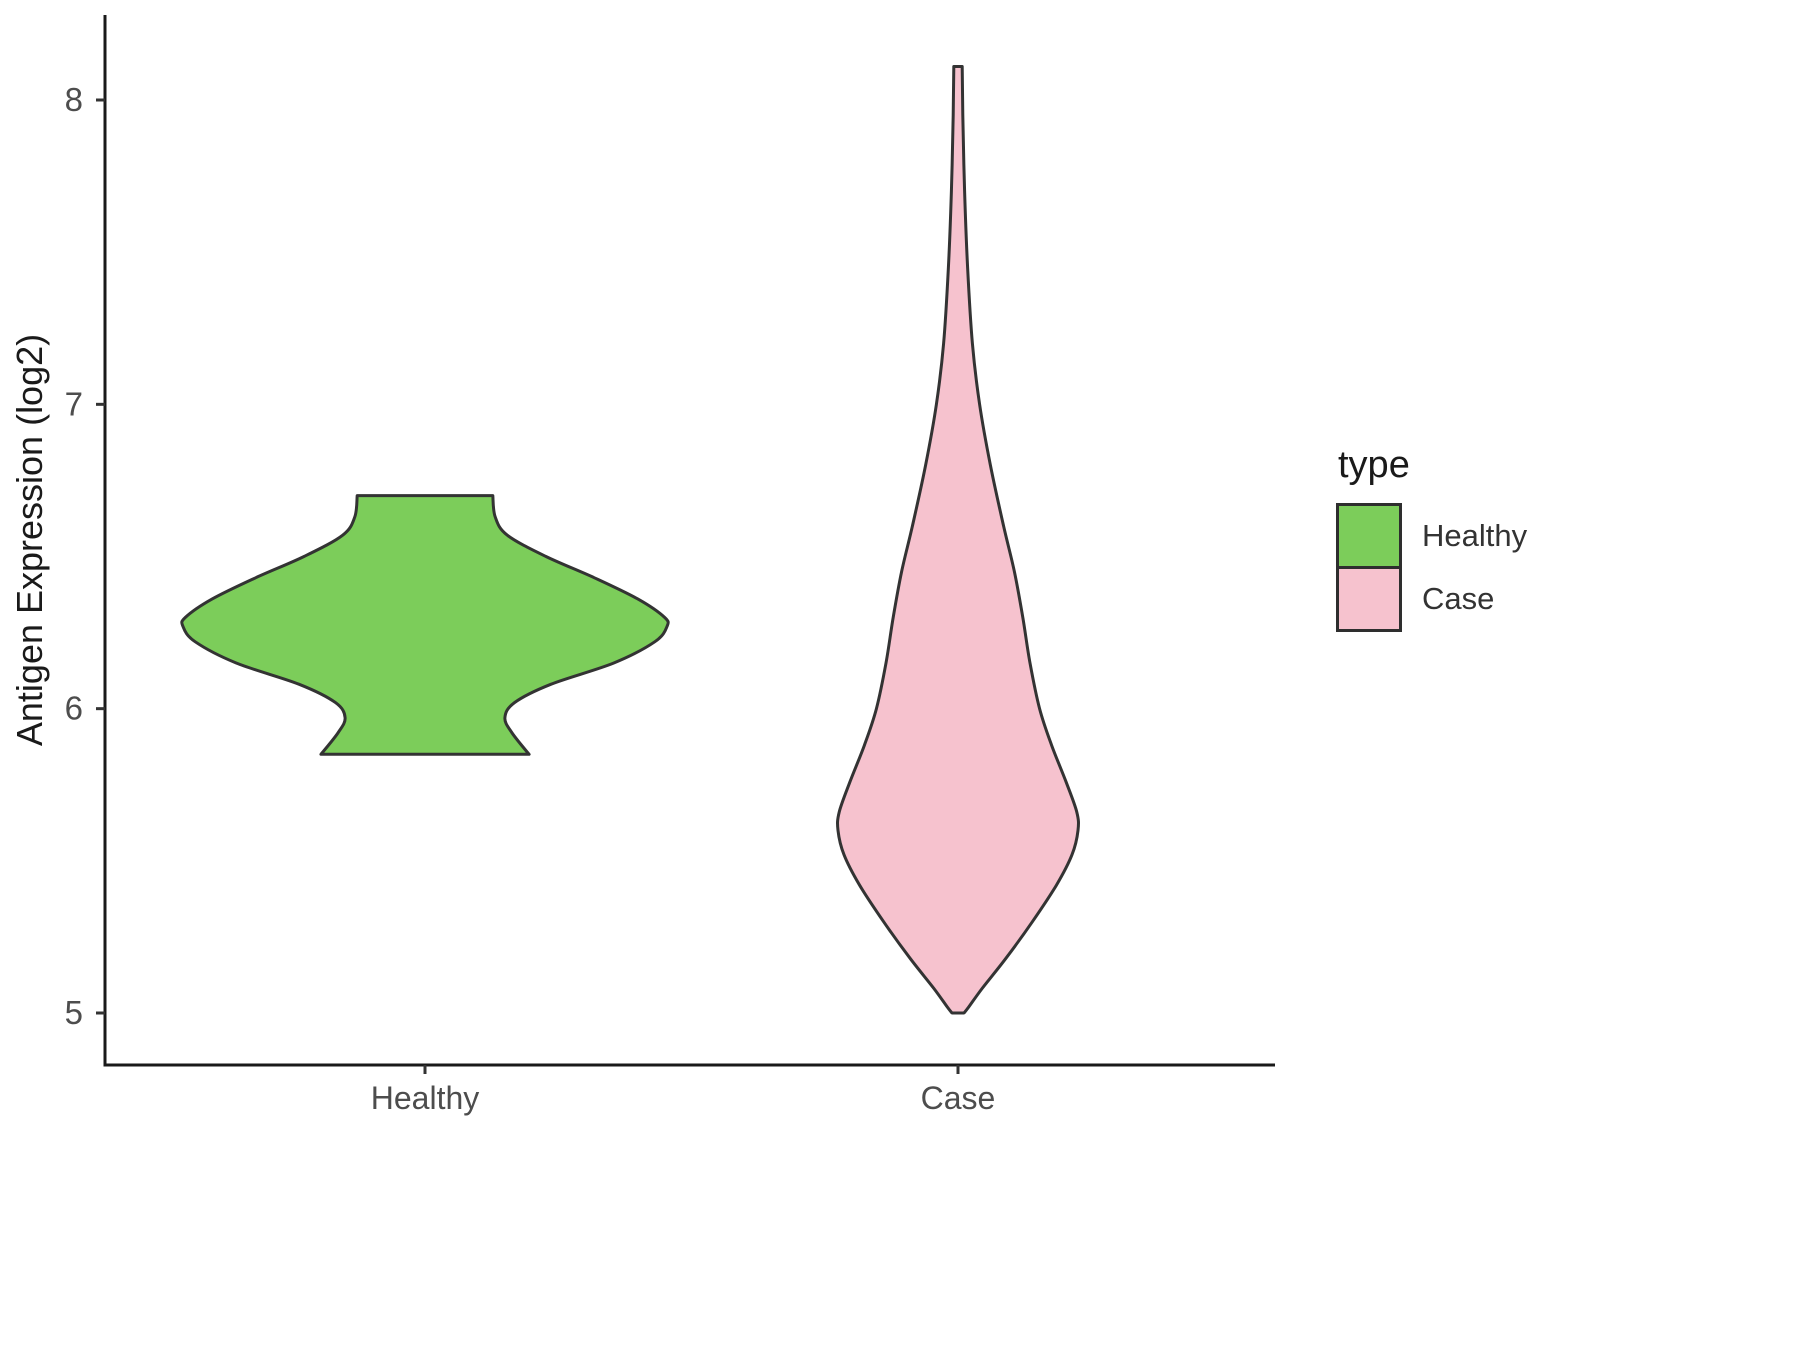 This screenshot has height=1350, width=1800. I want to click on y-tick-label: 7, so click(74, 403).